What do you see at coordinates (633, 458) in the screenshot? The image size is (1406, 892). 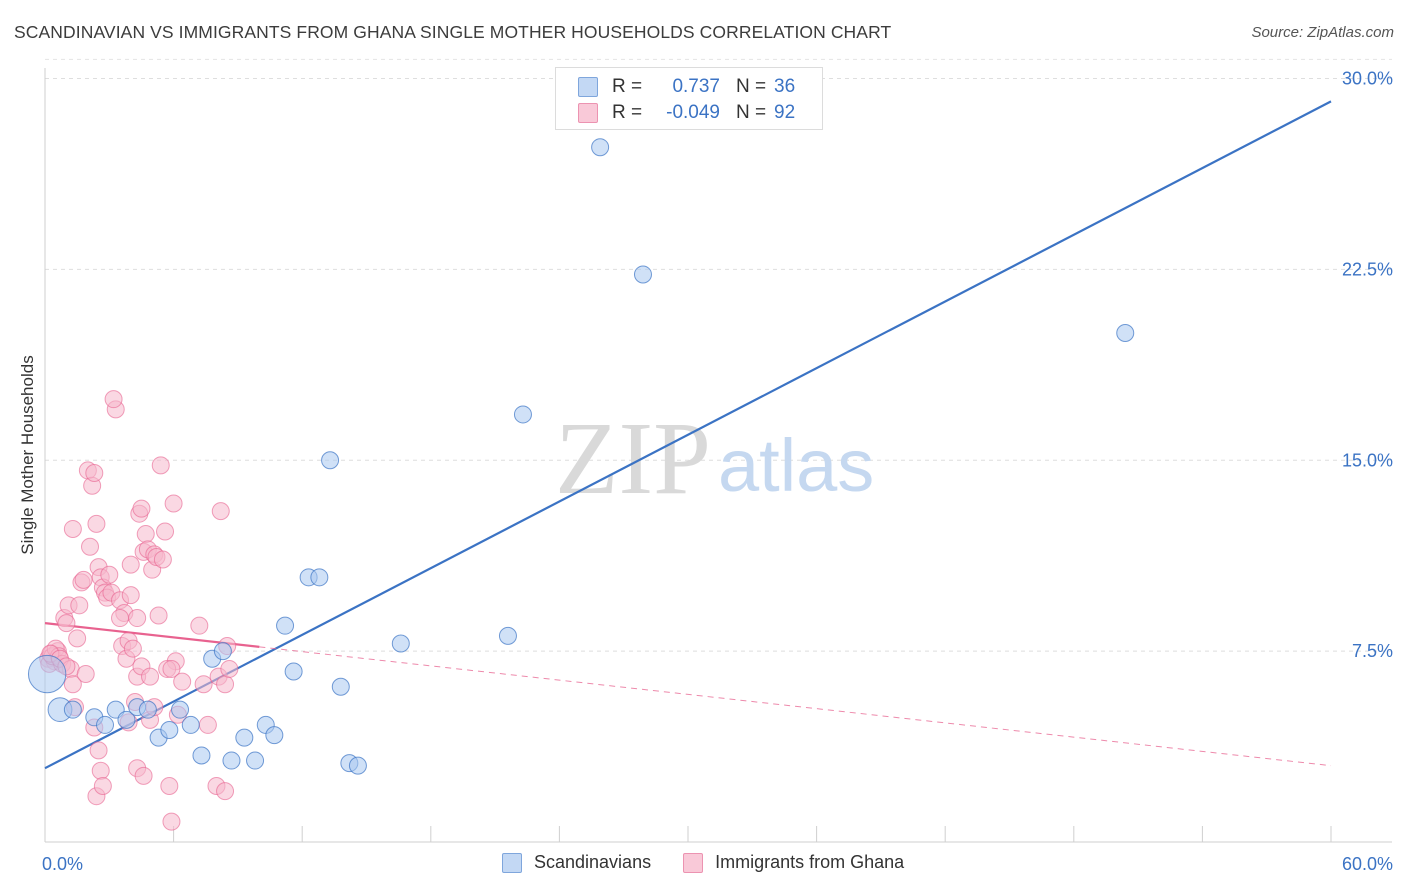 I see `watermark-zip: ZIP` at bounding box center [633, 458].